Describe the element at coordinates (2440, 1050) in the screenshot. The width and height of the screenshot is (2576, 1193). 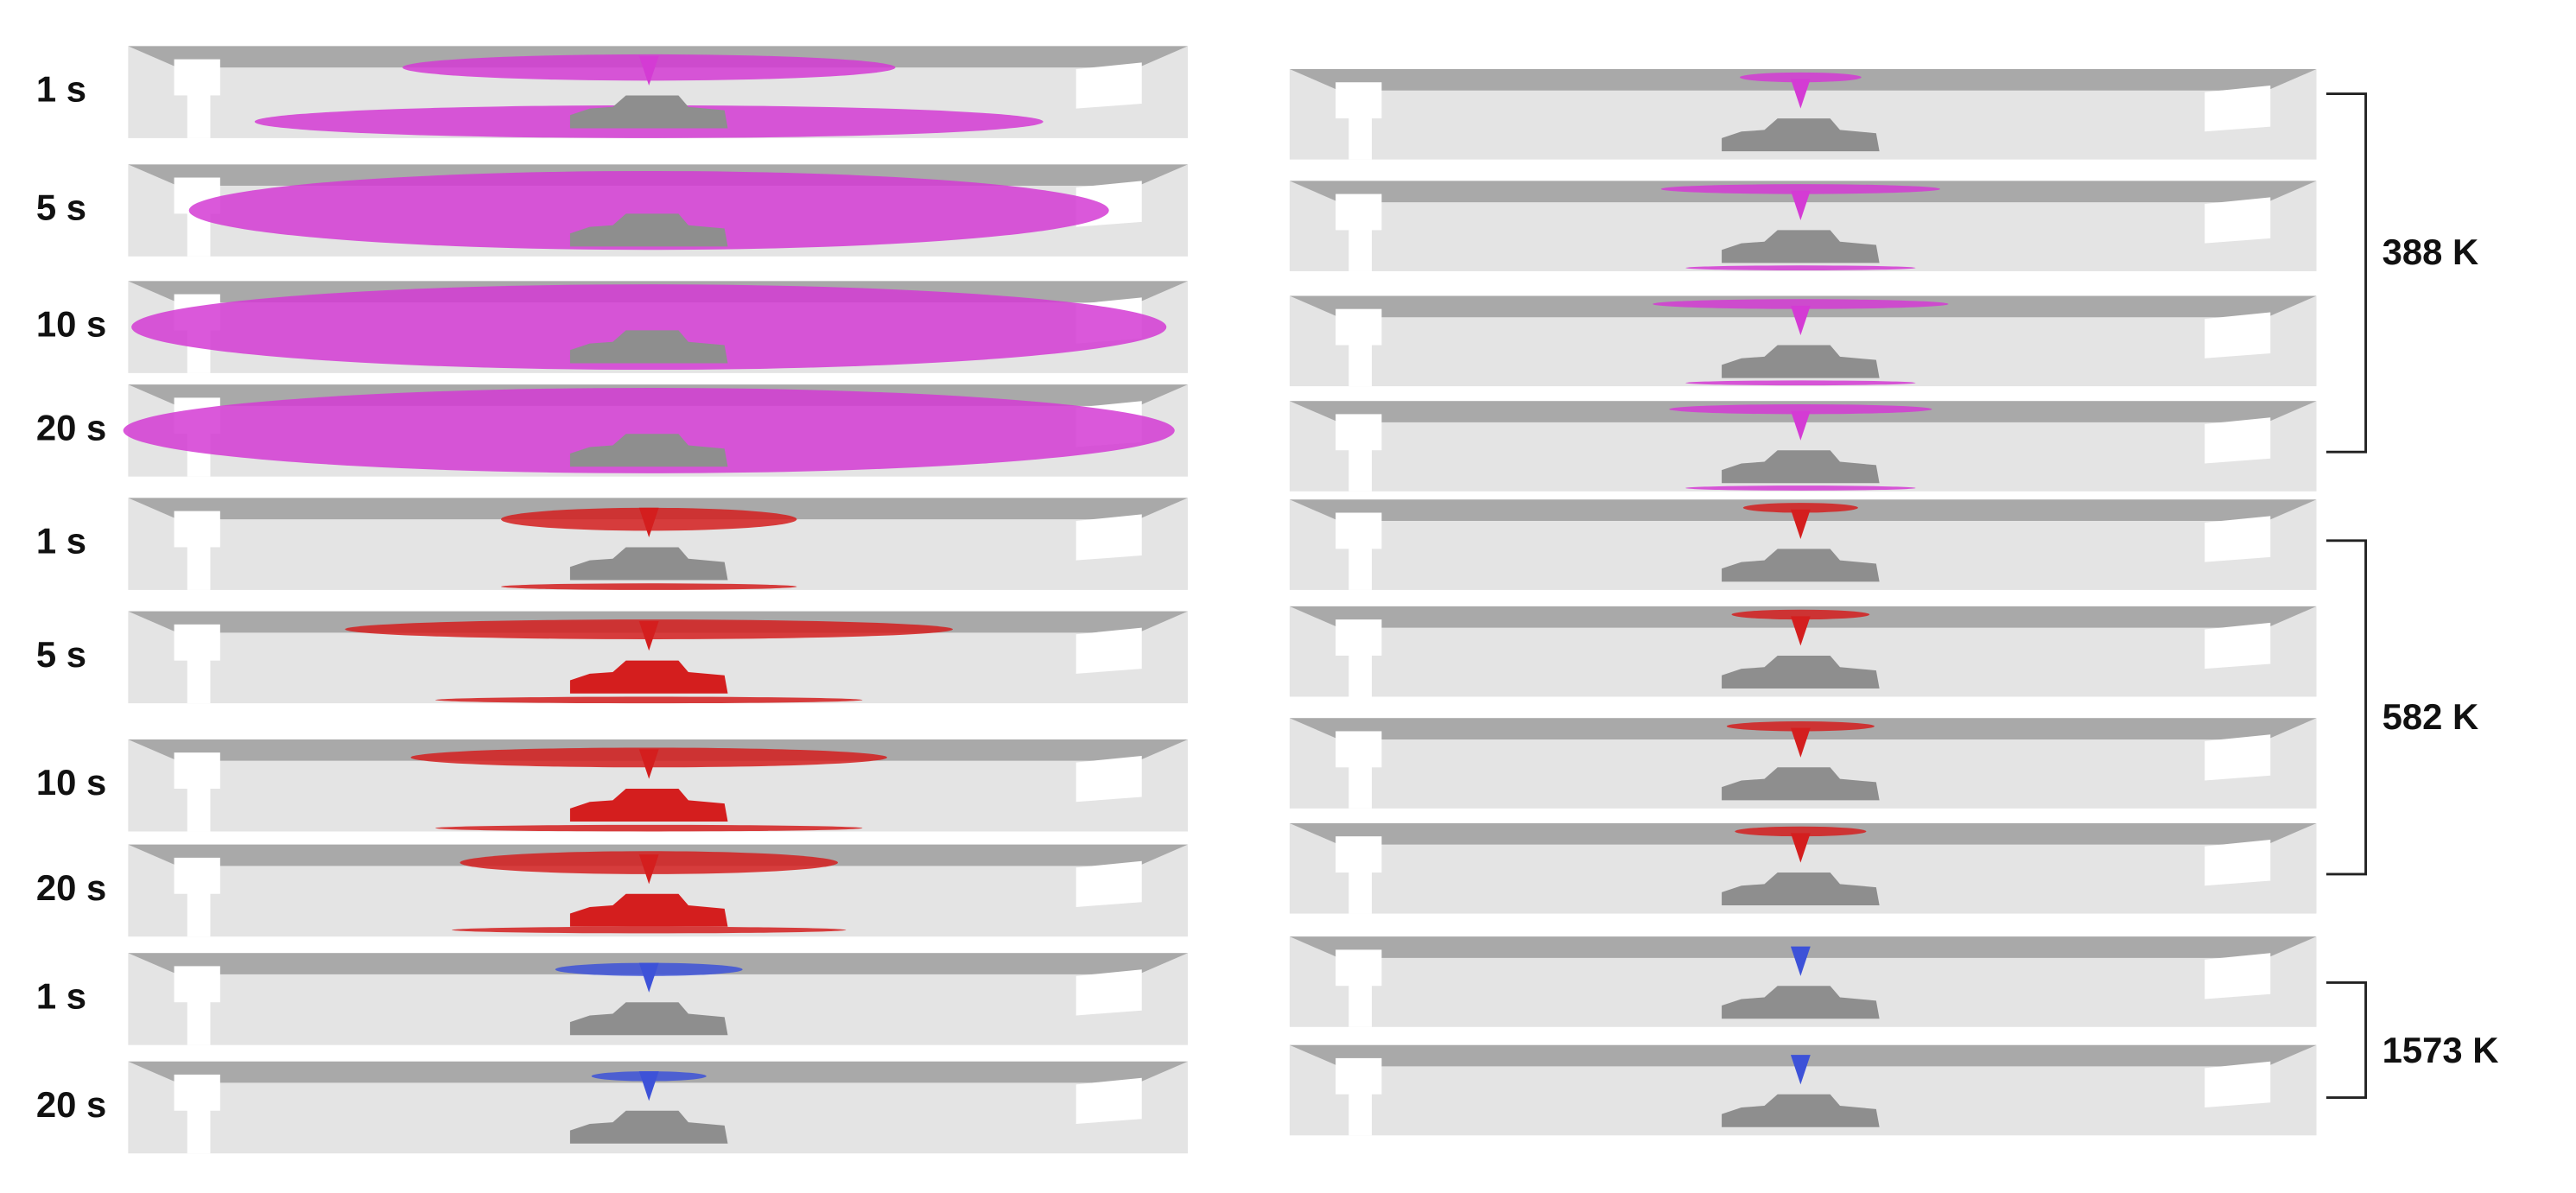
I see `group-label: 1573 K` at that location.